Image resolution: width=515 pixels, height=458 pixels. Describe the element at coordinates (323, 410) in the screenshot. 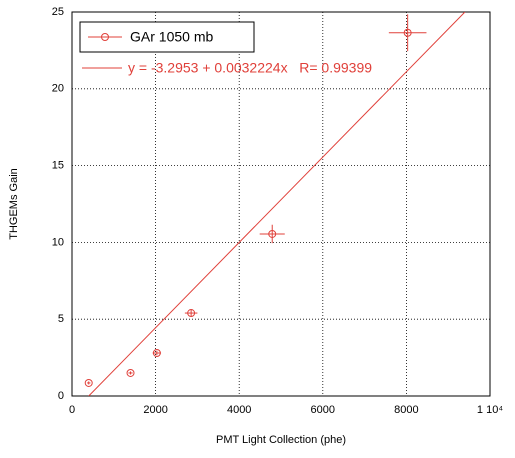

I see `x-tick-label: 6000` at that location.